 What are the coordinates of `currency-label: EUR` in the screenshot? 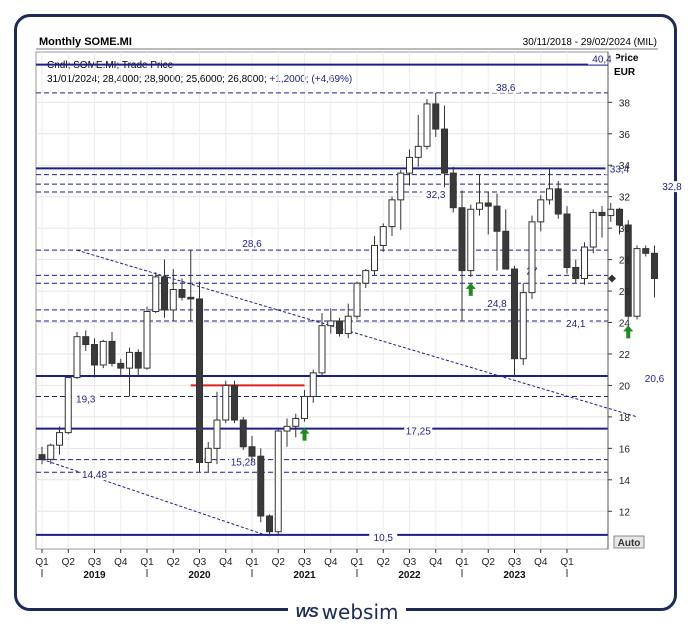 It's located at (625, 72).